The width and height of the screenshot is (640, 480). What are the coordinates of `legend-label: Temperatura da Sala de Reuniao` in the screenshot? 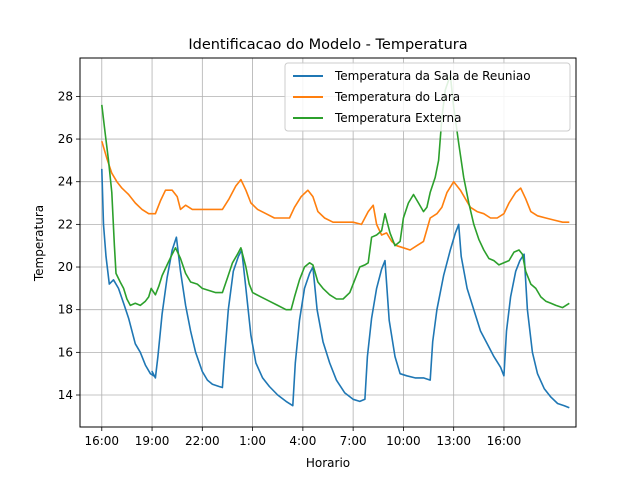 It's located at (432, 76).